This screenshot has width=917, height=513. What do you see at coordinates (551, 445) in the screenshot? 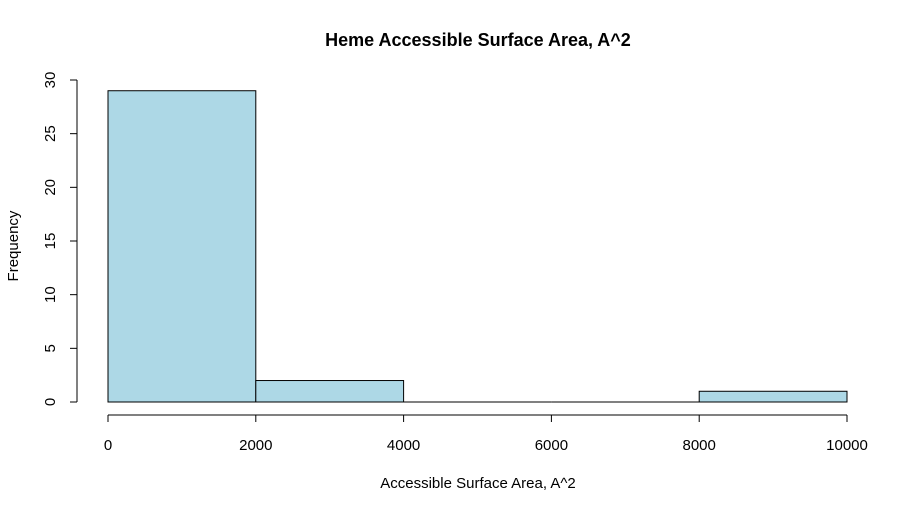
I see `x-tick-label: 6000` at bounding box center [551, 445].